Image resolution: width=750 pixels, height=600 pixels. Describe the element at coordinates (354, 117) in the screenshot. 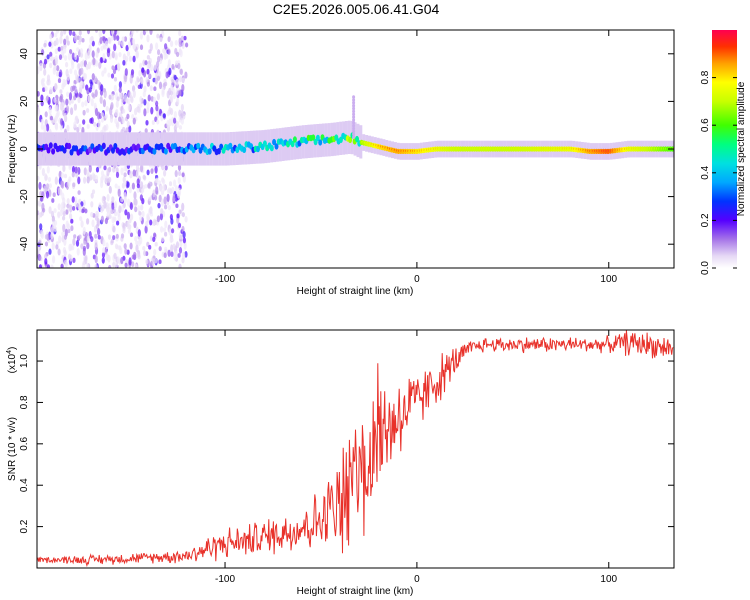

I see `spur-cell` at that location.